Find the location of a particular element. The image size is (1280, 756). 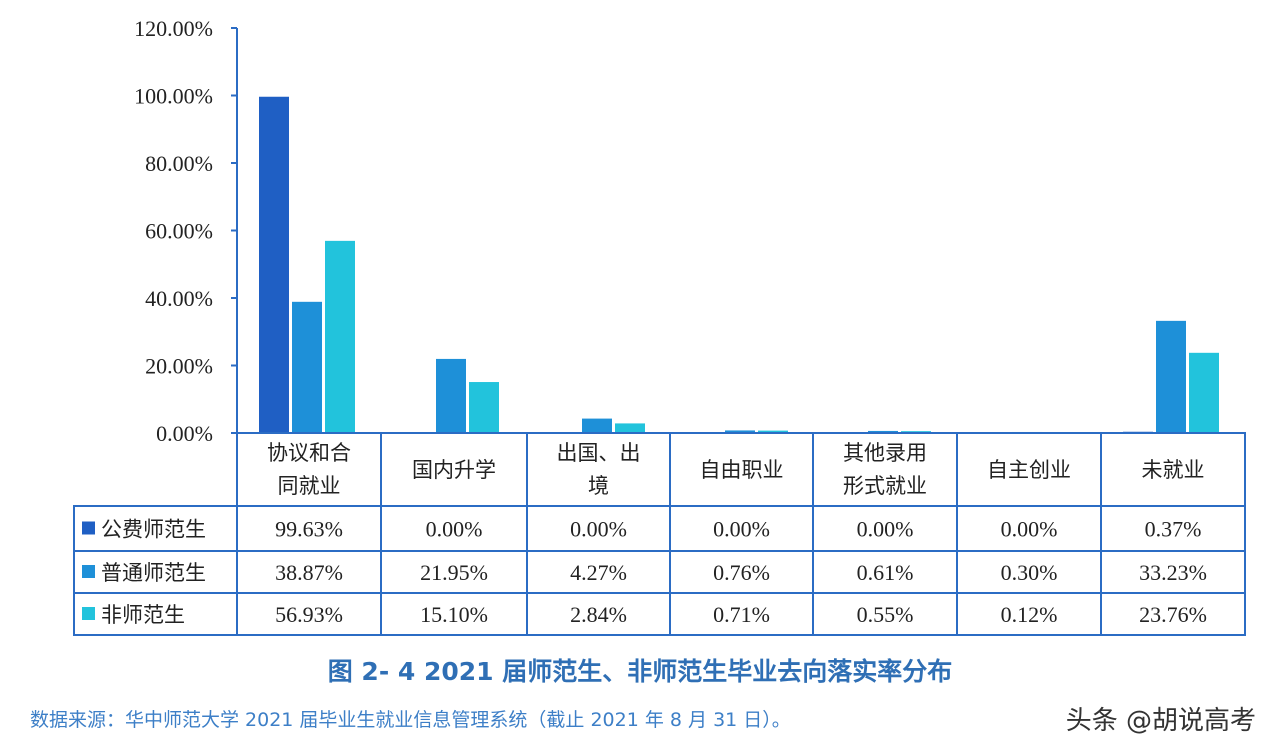

category-label: 未就业 is located at coordinates (1173, 470).